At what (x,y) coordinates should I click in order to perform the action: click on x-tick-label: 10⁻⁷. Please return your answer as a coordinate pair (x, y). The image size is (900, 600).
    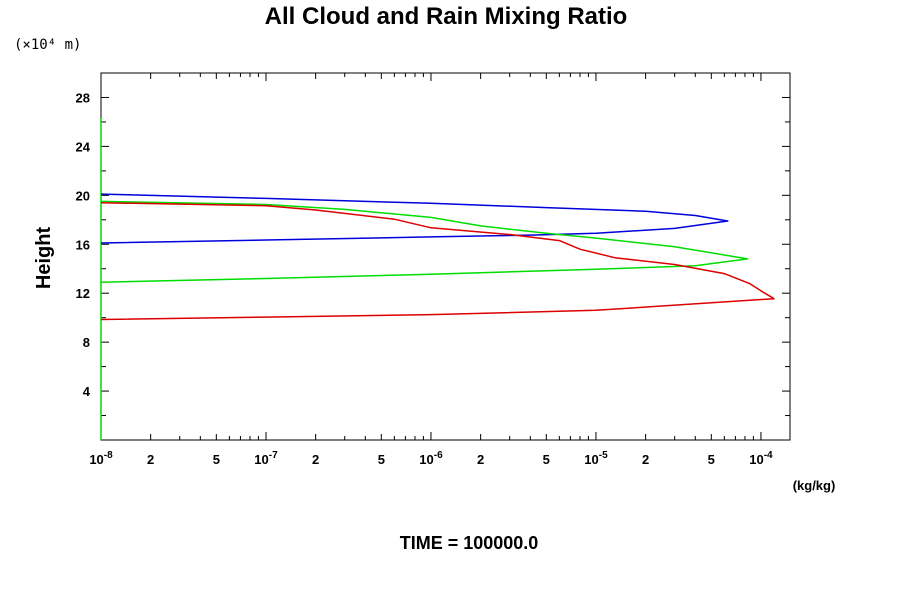
    Looking at the image, I should click on (266, 458).